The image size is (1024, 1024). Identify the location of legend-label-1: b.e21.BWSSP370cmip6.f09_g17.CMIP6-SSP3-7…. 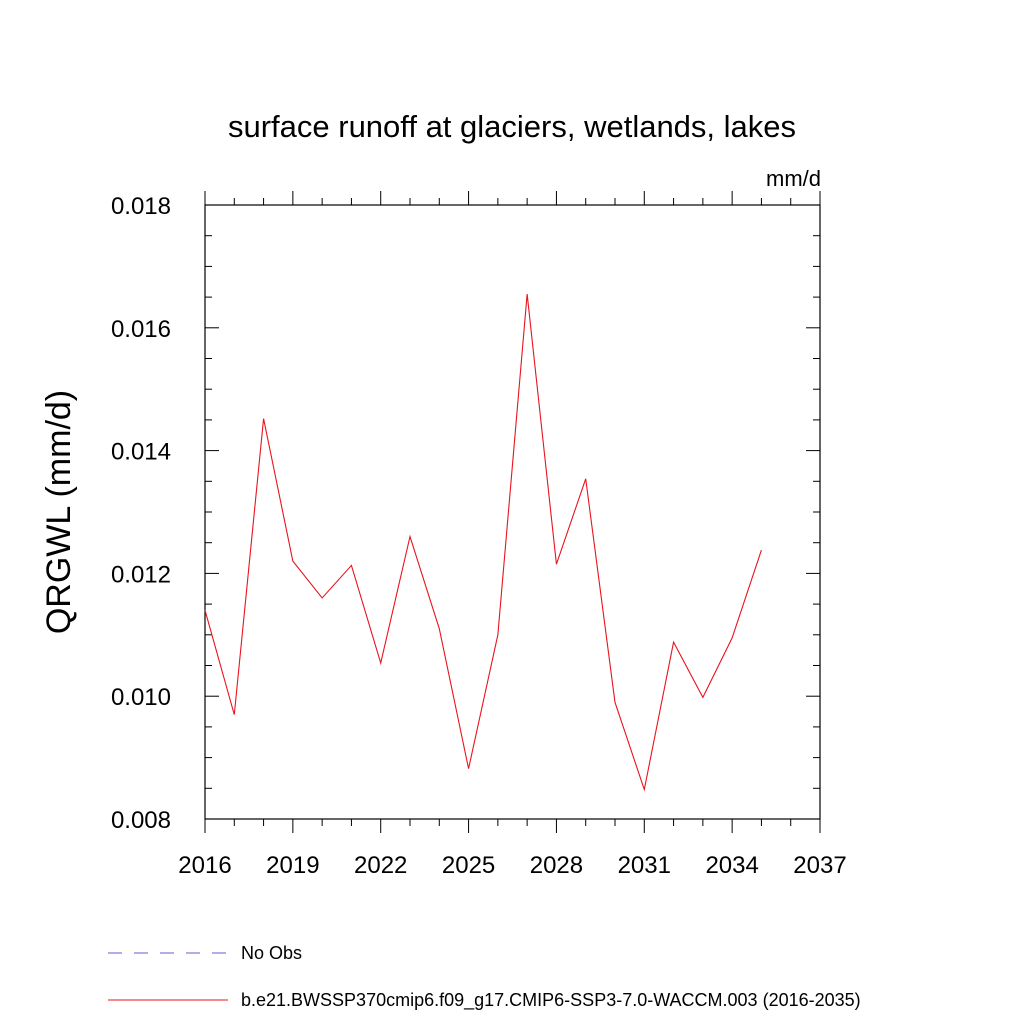
(551, 1000).